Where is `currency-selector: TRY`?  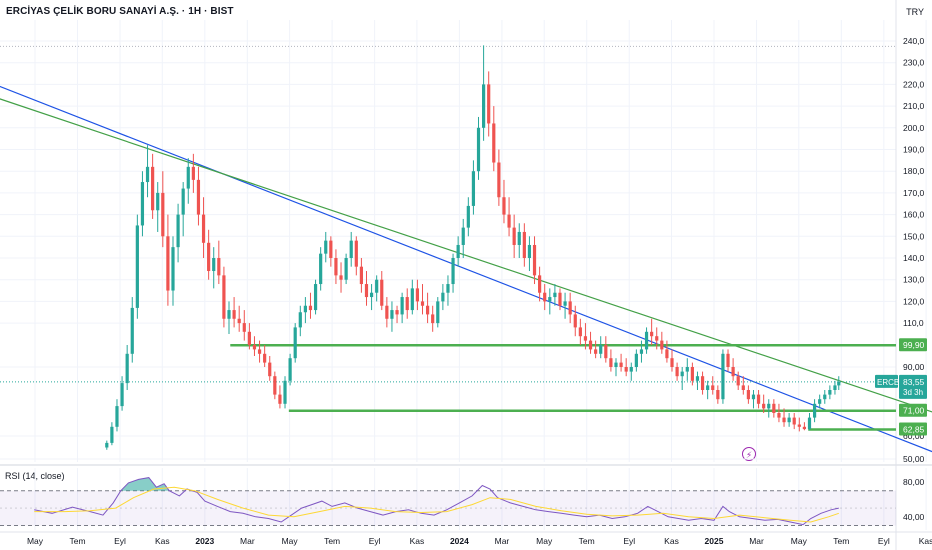
currency-selector: TRY is located at coordinates (915, 12).